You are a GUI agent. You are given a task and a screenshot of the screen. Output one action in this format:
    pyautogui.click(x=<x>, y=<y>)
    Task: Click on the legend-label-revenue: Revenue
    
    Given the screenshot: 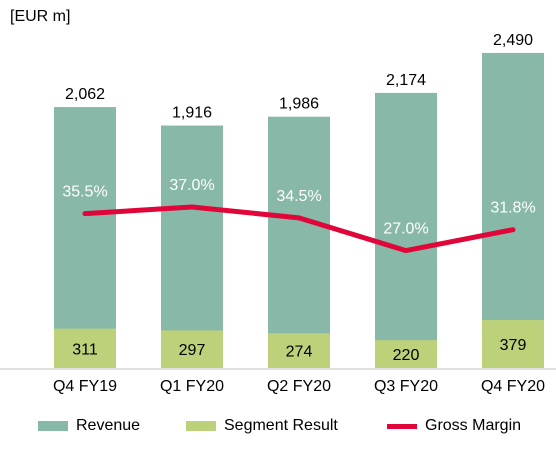 What is the action you would take?
    pyautogui.click(x=108, y=425)
    